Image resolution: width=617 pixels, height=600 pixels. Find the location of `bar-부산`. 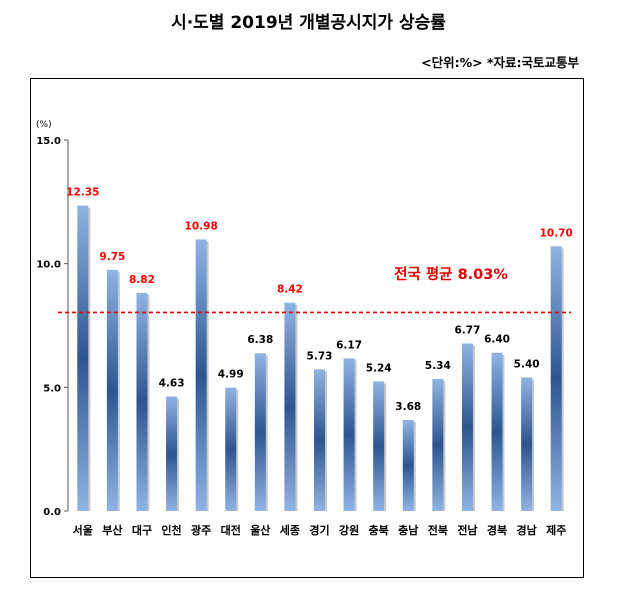

bar-부산 is located at coordinates (112, 390).